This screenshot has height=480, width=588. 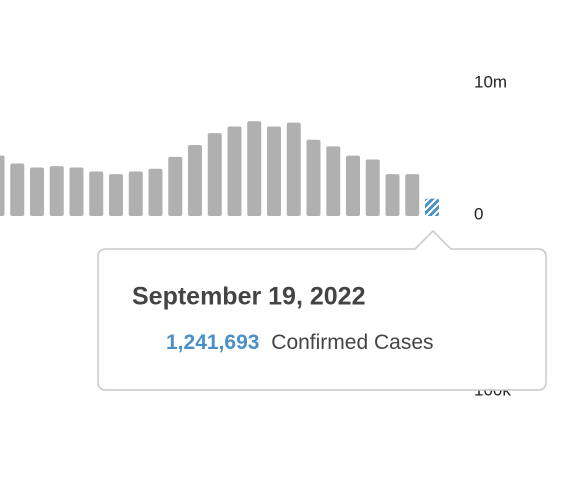 I want to click on tooltip-number: 1,241,693, so click(x=212, y=342).